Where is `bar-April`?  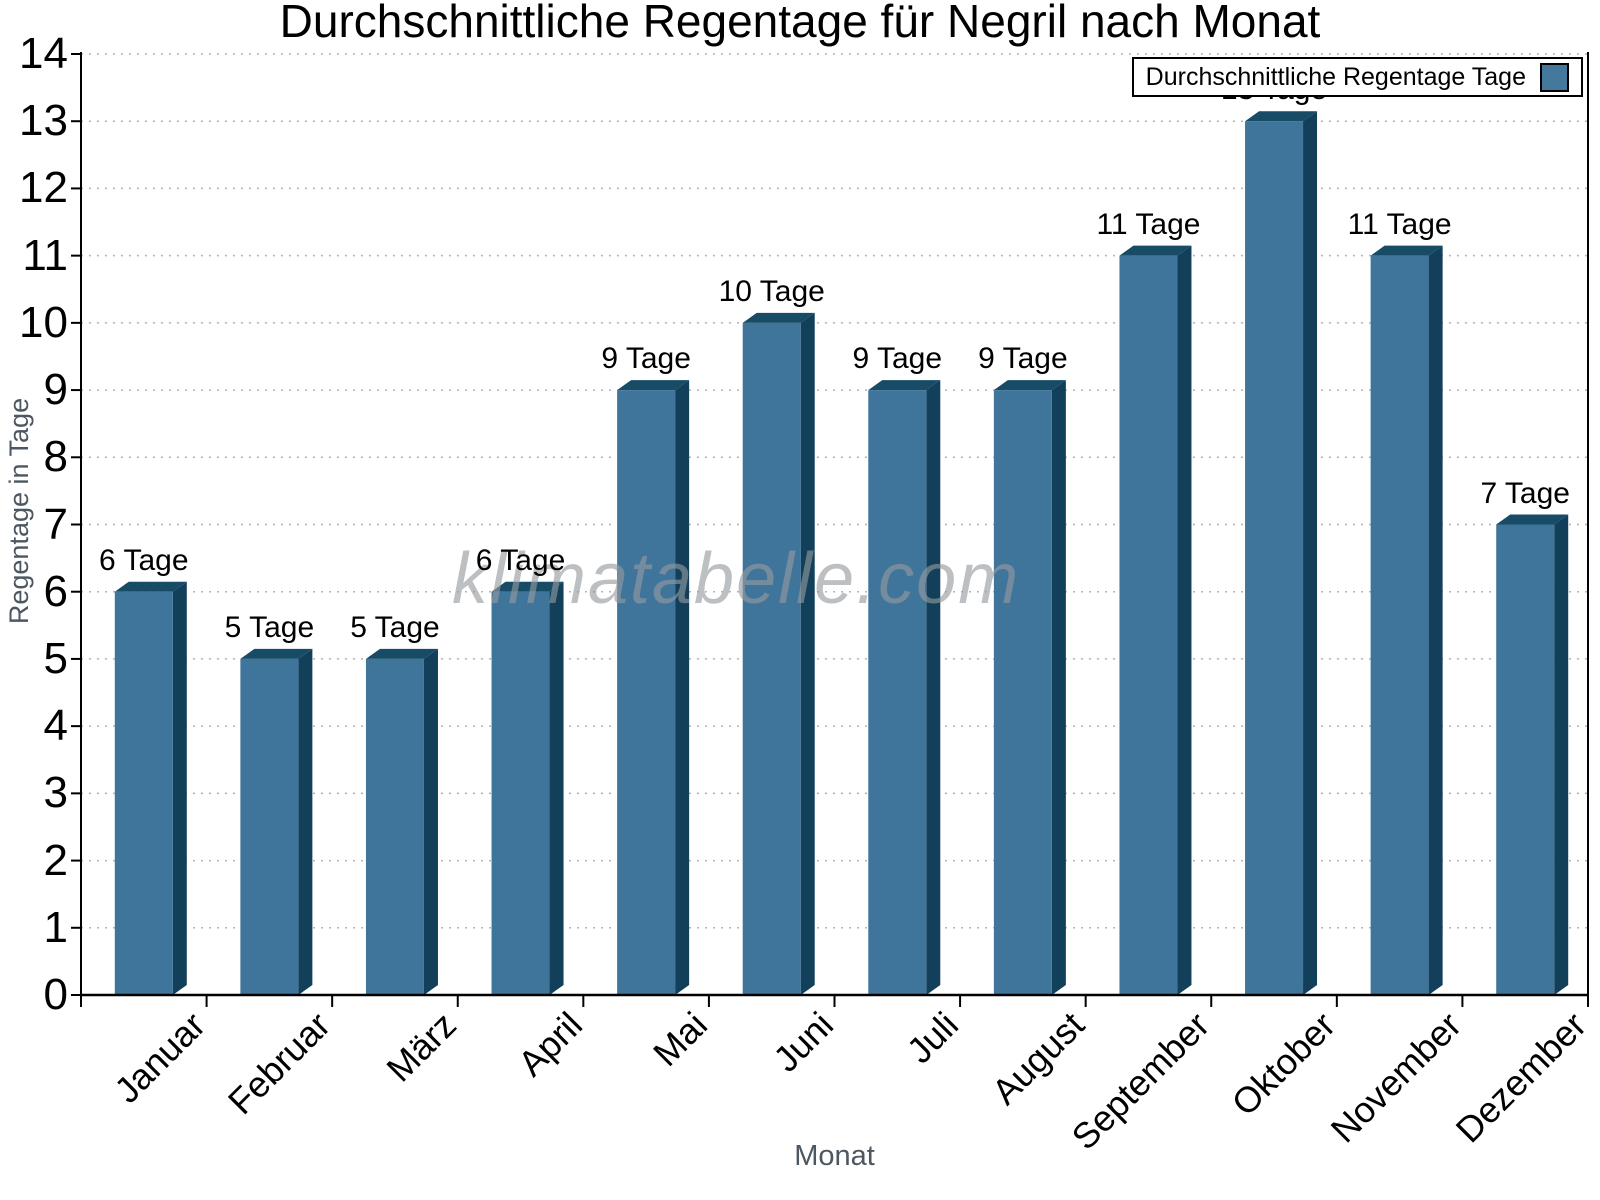
bar-April is located at coordinates (527, 788).